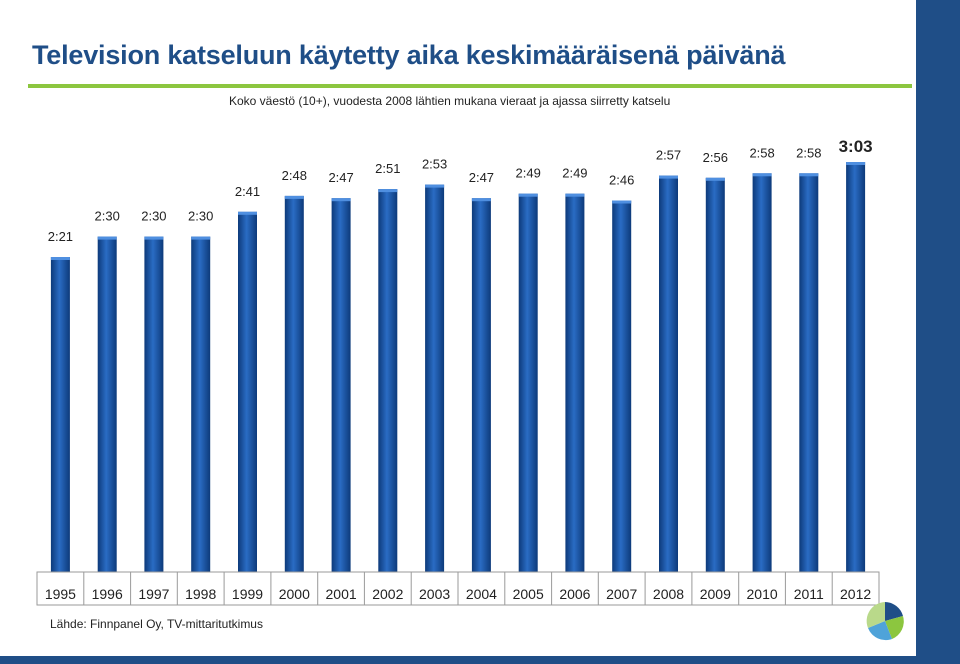 The width and height of the screenshot is (960, 664). I want to click on x-tick-label-2006: 2006, so click(574, 594).